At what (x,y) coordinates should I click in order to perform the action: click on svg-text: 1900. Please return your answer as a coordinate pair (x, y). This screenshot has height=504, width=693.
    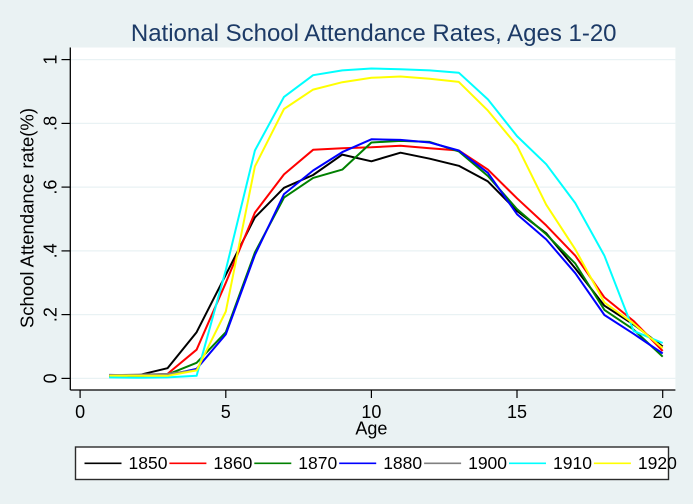
    Looking at the image, I should click on (487, 463).